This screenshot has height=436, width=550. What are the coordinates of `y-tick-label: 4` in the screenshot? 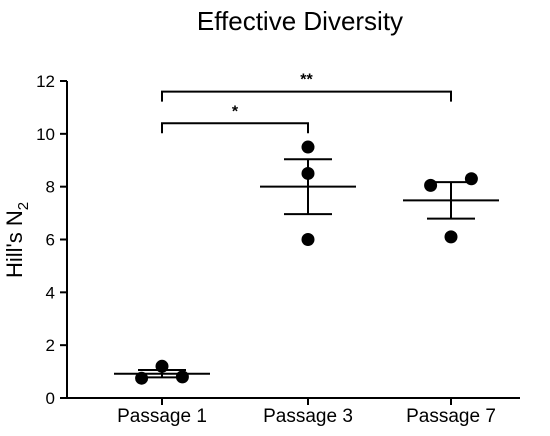 It's located at (50, 292).